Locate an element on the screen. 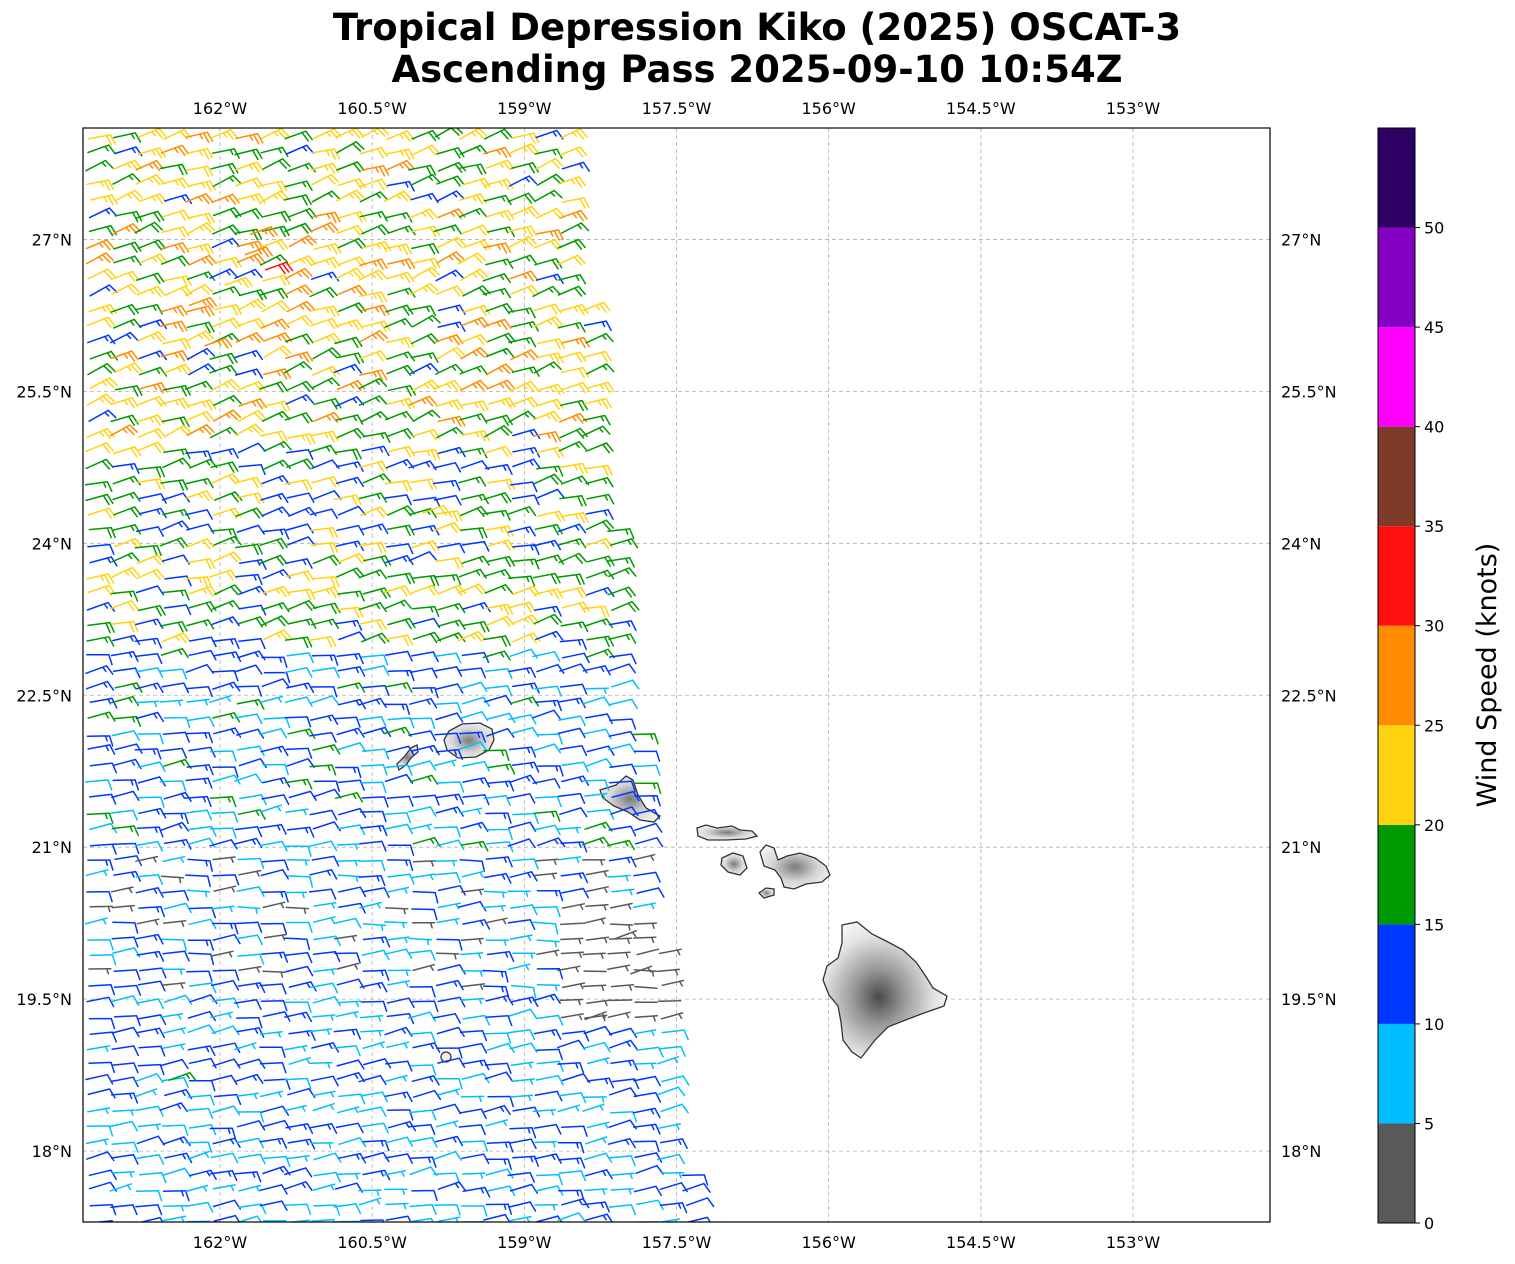  lat-label-right-0: 18°N is located at coordinates (1301, 1151).